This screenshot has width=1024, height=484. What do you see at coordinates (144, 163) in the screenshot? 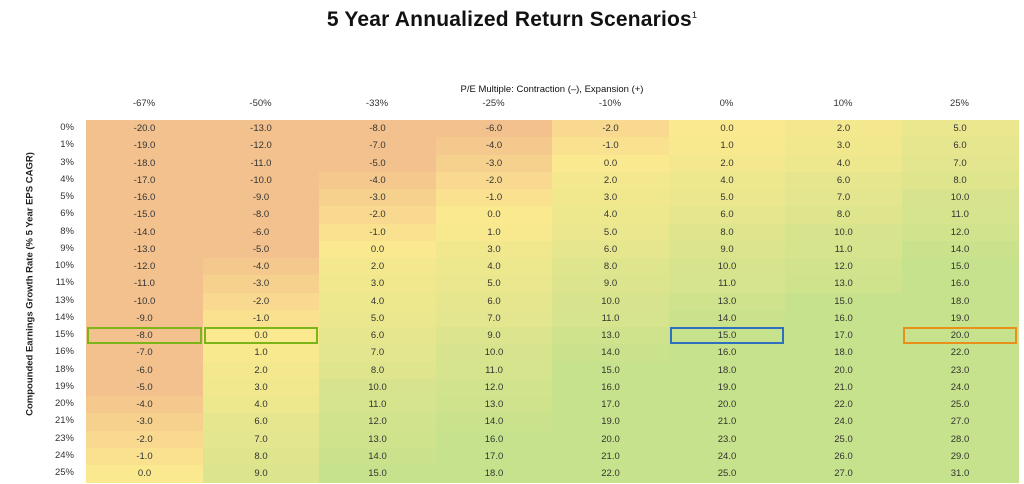
I see `heatmap-cell: -18.0` at bounding box center [144, 163].